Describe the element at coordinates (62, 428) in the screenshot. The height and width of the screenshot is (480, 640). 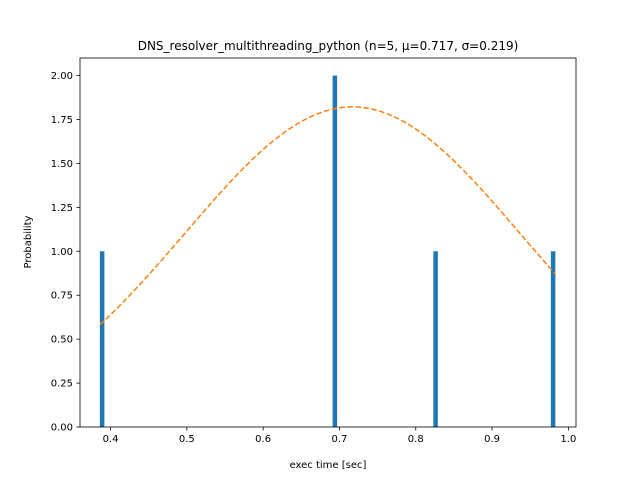
I see `y-tick-label: 0.00` at that location.